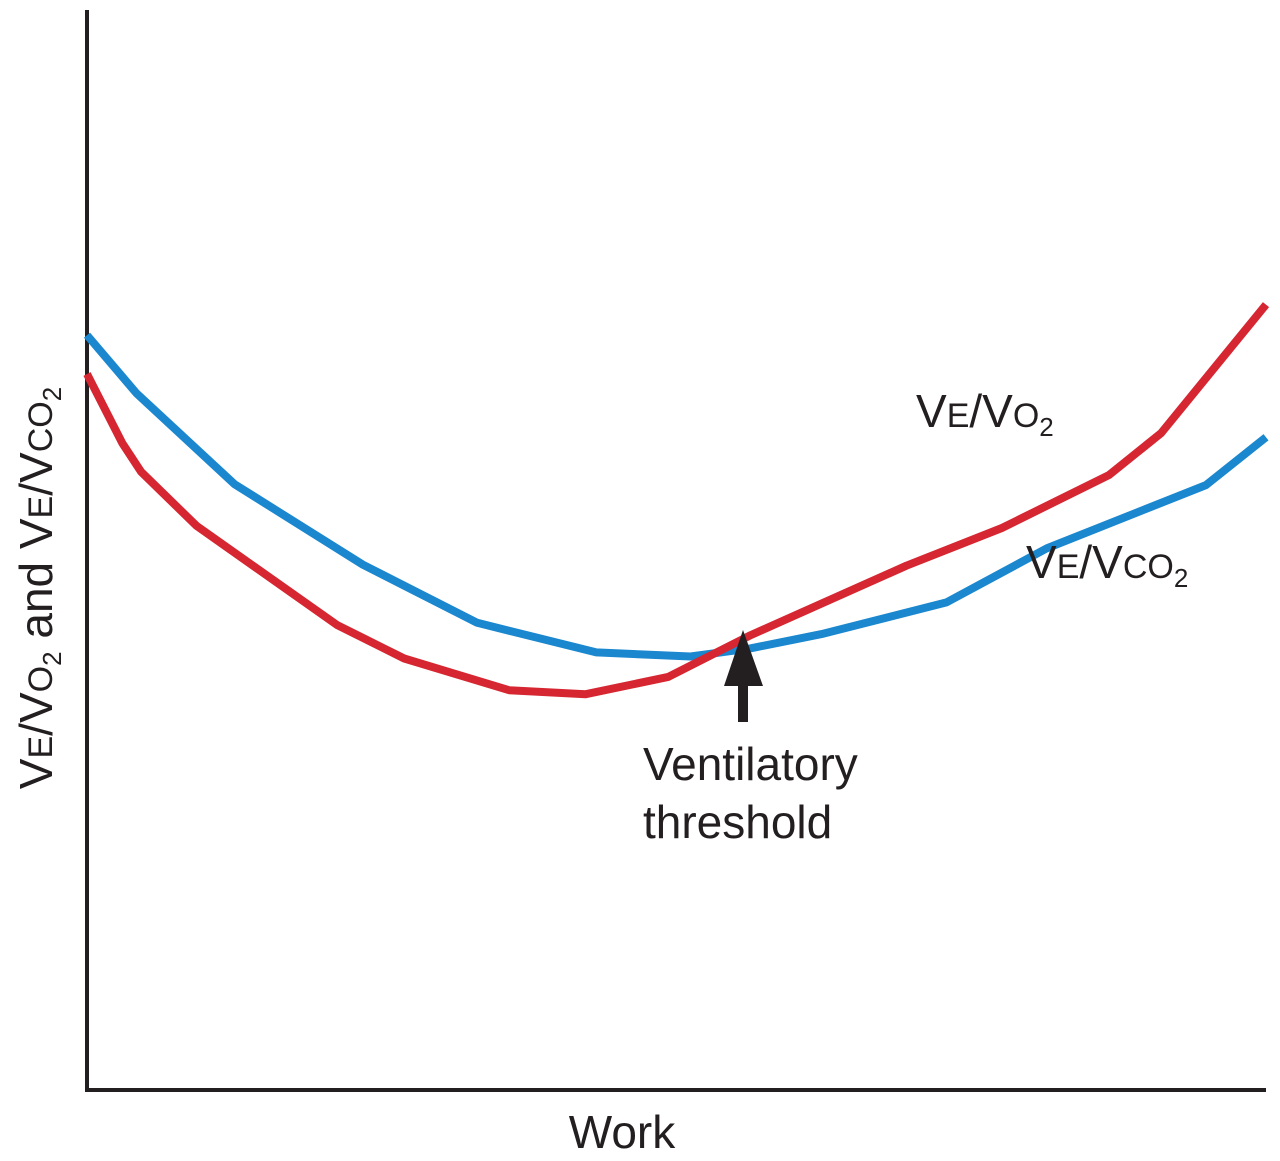 This screenshot has width=1280, height=1161. Describe the element at coordinates (38, 588) in the screenshot. I see `y-axis-label: VE/VO2 and VE/VCO2` at that location.